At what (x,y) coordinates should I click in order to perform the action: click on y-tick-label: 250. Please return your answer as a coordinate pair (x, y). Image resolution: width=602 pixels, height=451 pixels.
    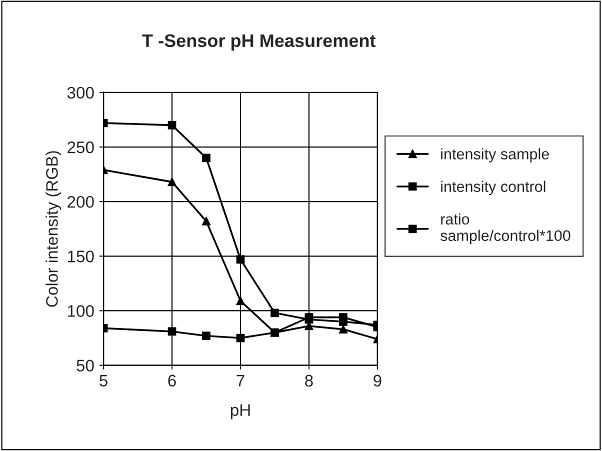
    Looking at the image, I should click on (81, 147).